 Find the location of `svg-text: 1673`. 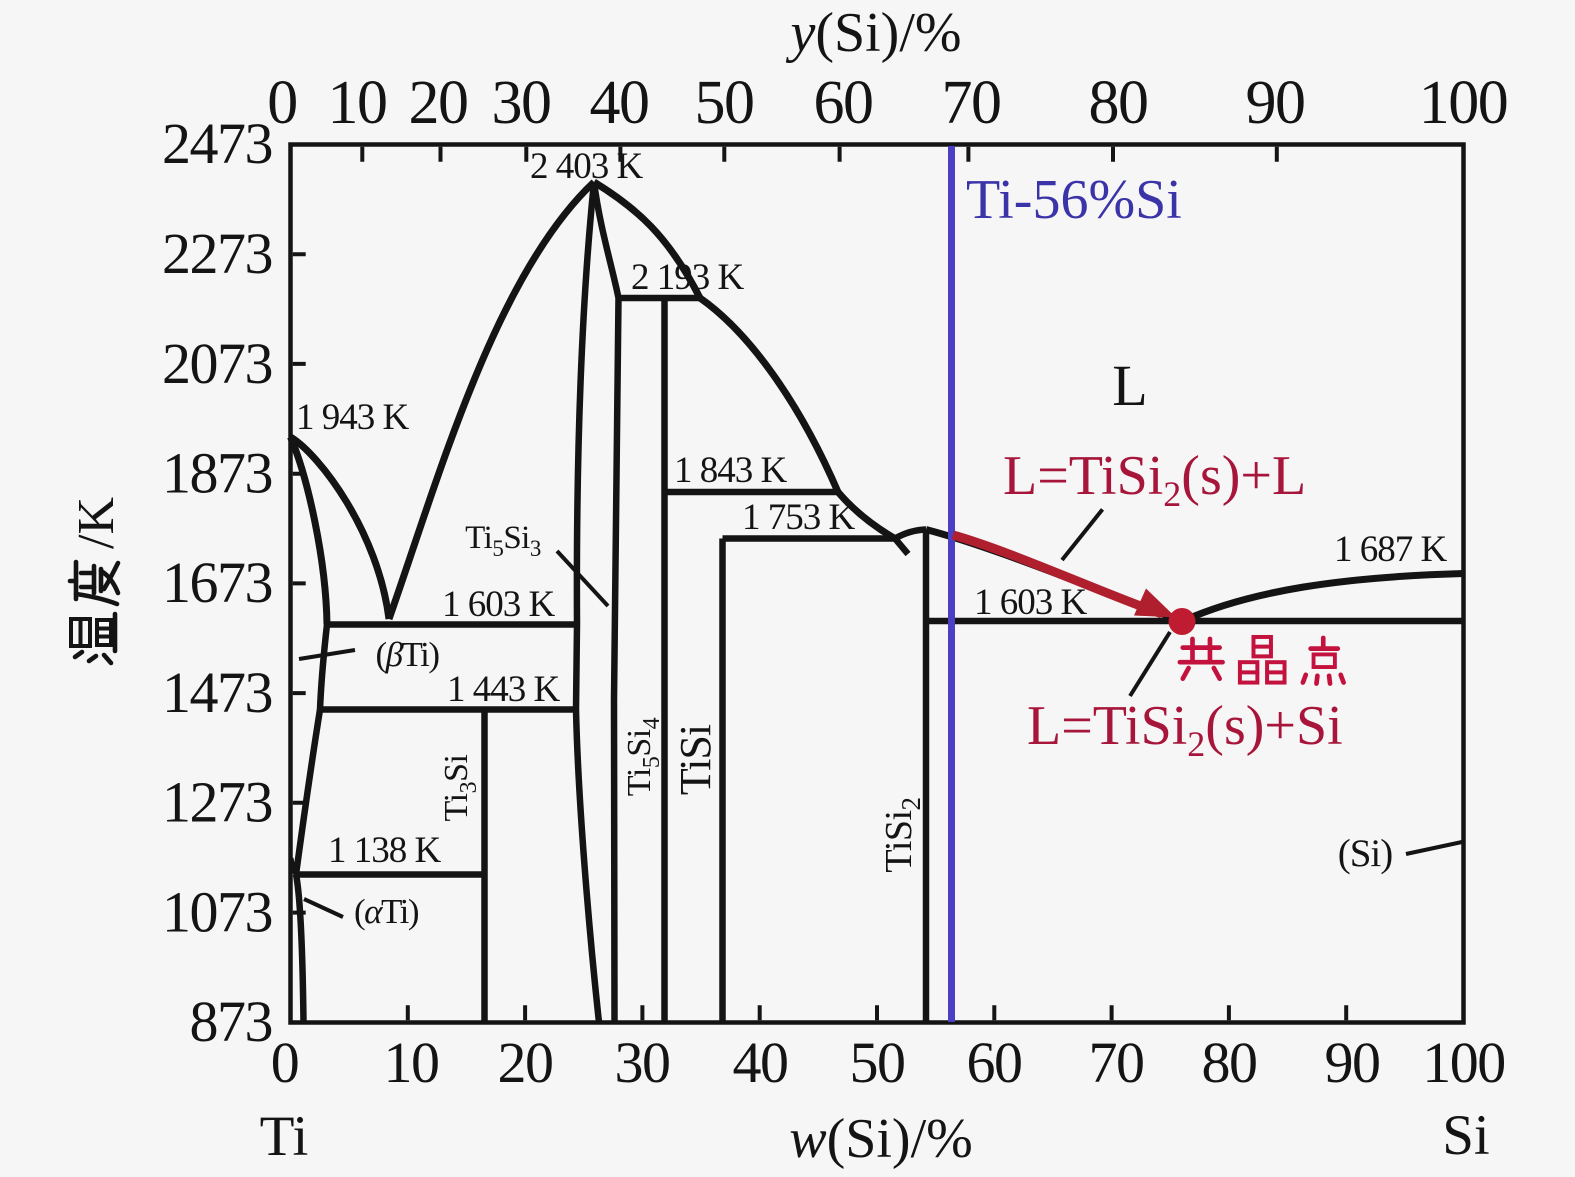

svg-text: 1673 is located at coordinates (217, 582).